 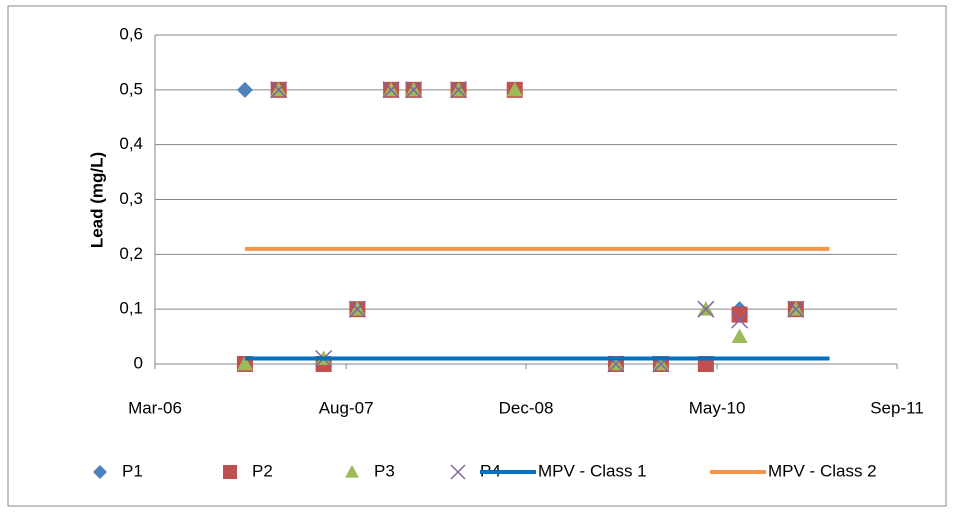 What do you see at coordinates (131, 88) in the screenshot?
I see `y-tick-label: 0,5` at bounding box center [131, 88].